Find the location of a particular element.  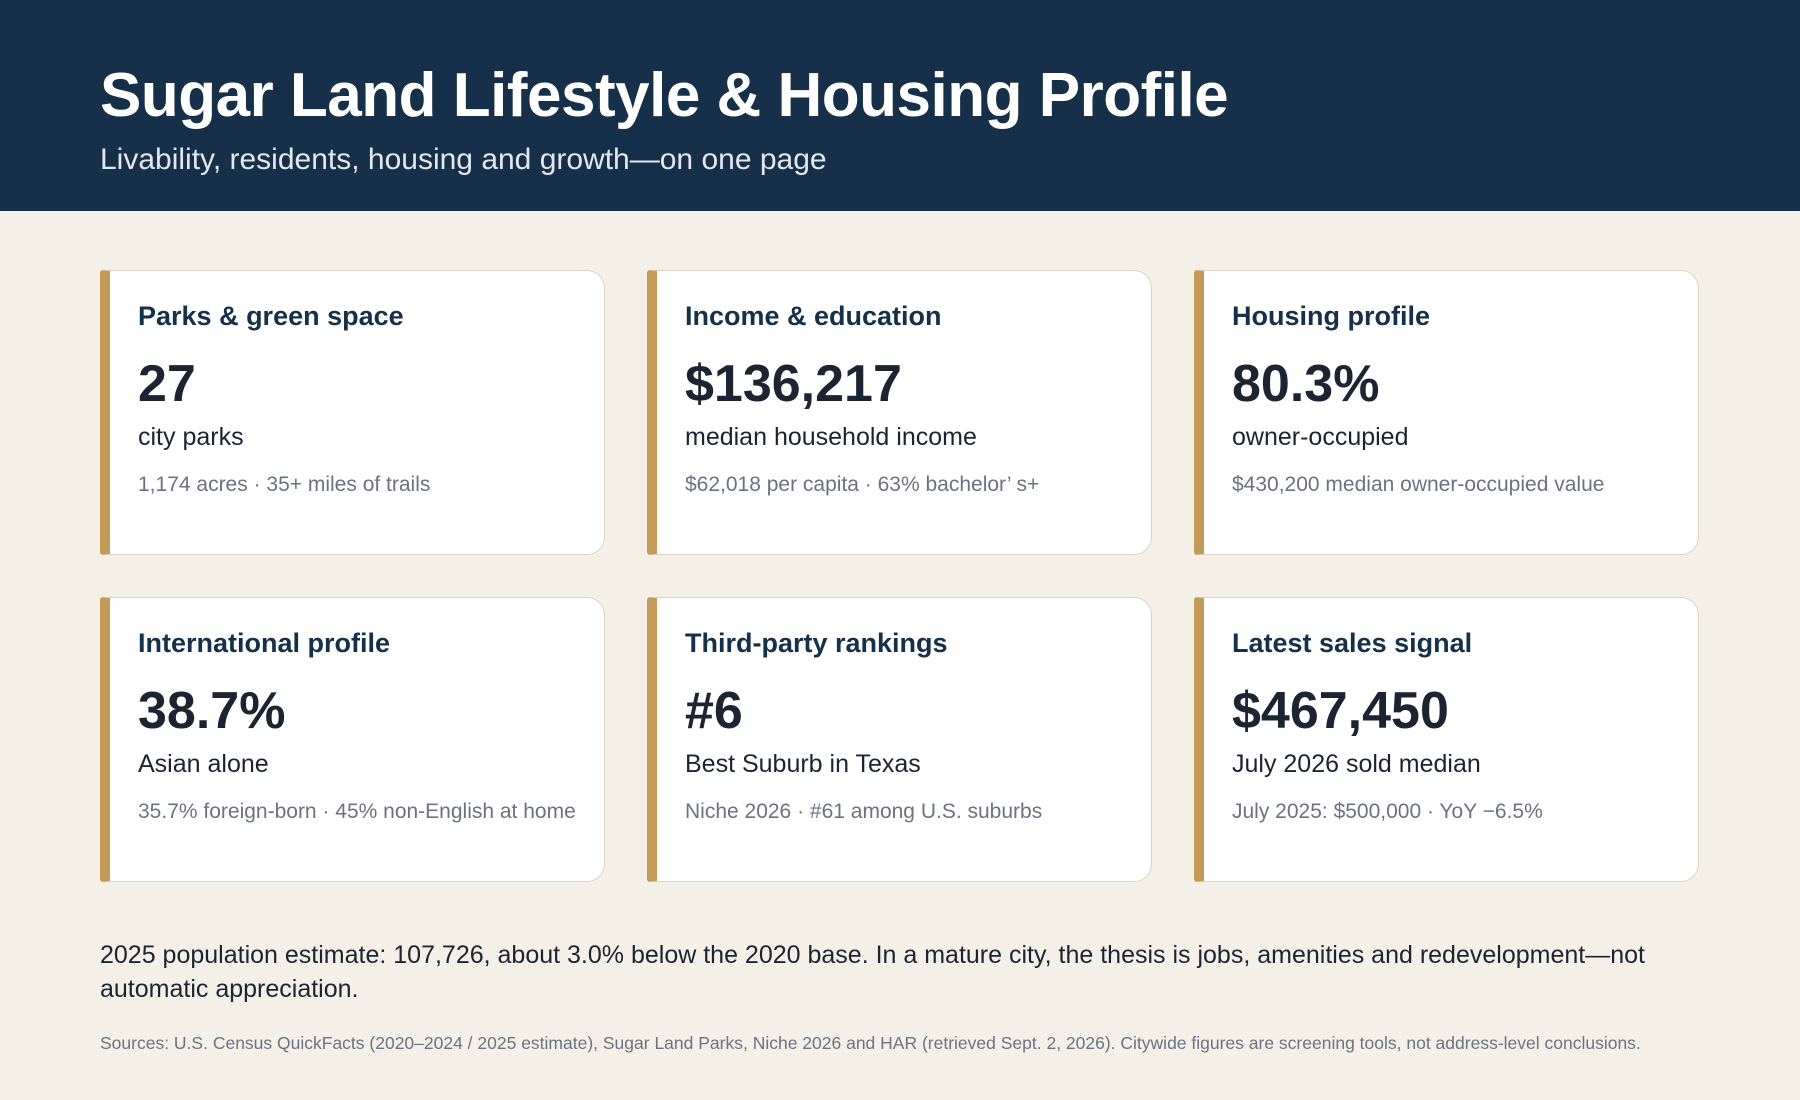

card-title: Latest sales signal is located at coordinates (1352, 643).